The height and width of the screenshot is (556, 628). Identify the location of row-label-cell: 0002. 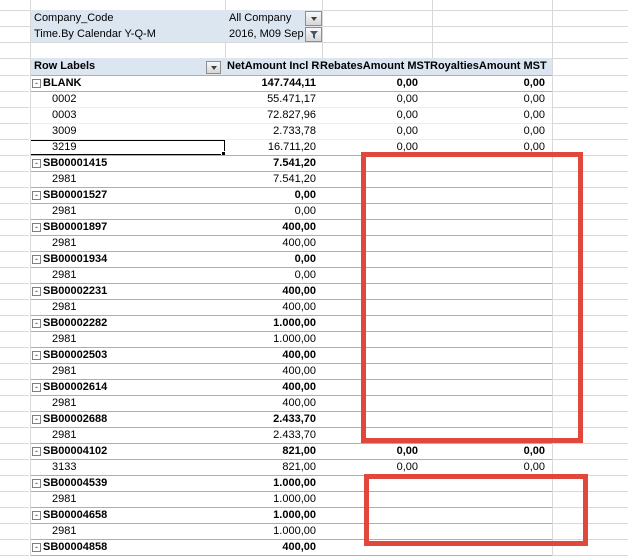
(127, 99).